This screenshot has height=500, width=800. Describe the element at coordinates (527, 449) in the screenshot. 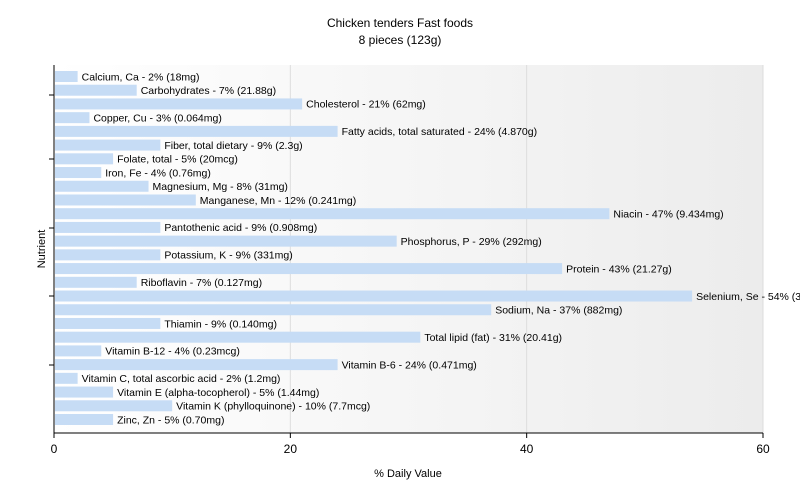

I see `x-tick-label: 40` at that location.